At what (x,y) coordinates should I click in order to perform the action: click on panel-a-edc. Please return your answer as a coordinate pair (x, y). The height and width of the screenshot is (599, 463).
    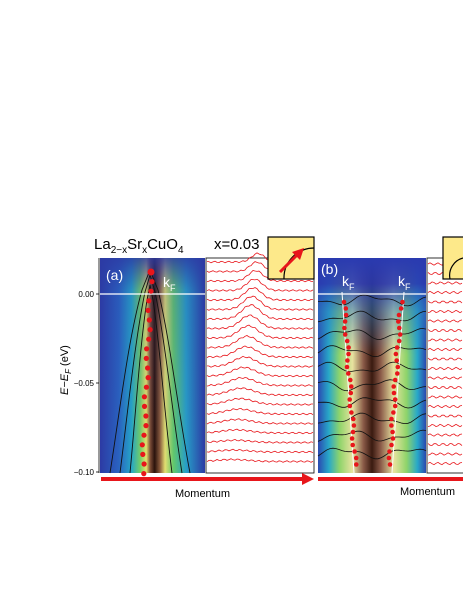
    Looking at the image, I should click on (260, 355).